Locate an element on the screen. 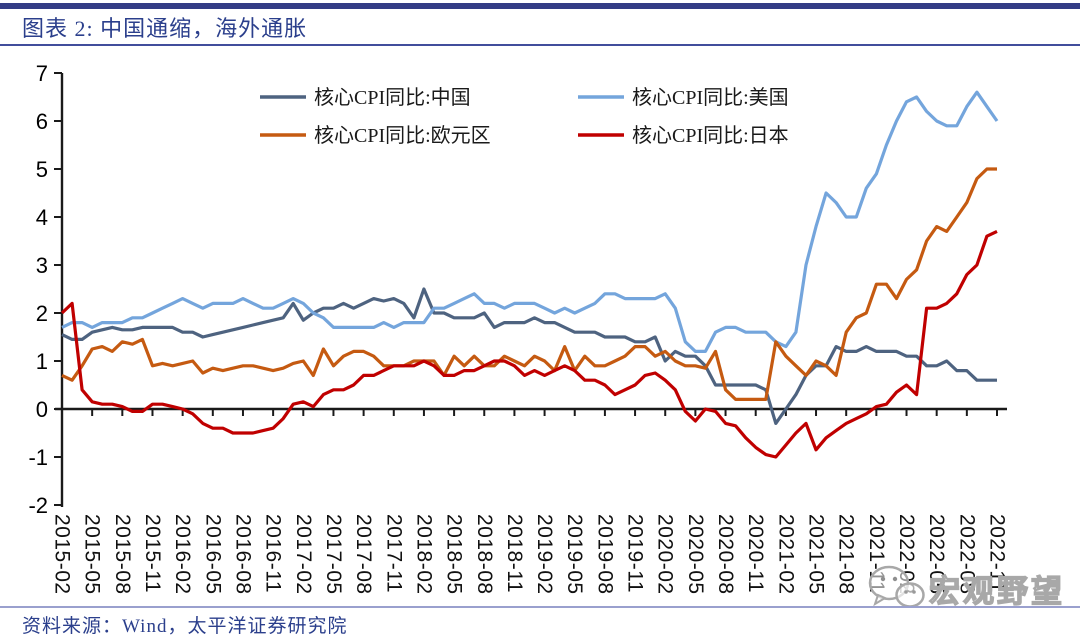  y-tick-label: -2 is located at coordinates (38, 505).